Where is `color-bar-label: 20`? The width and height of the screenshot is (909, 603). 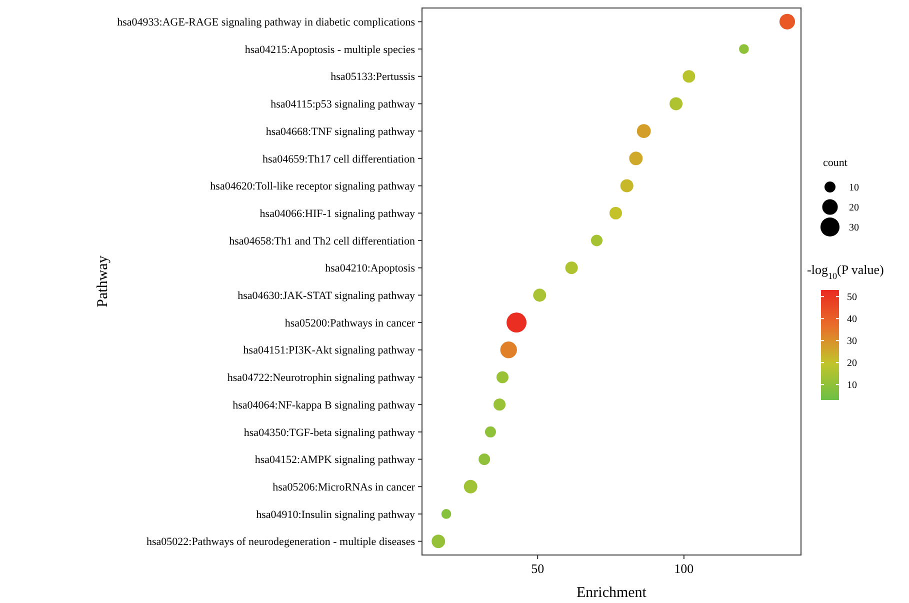
color-bar-label: 20 is located at coordinates (852, 364).